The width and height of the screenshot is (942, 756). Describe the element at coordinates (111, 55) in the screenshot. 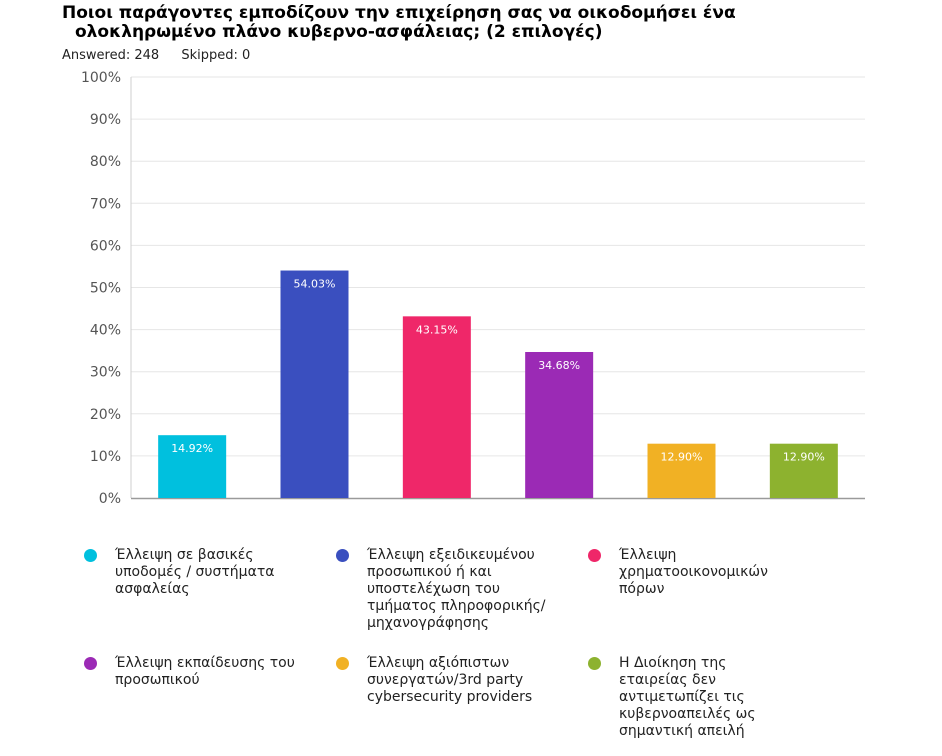

I see `answered-count: Answered: 248` at that location.